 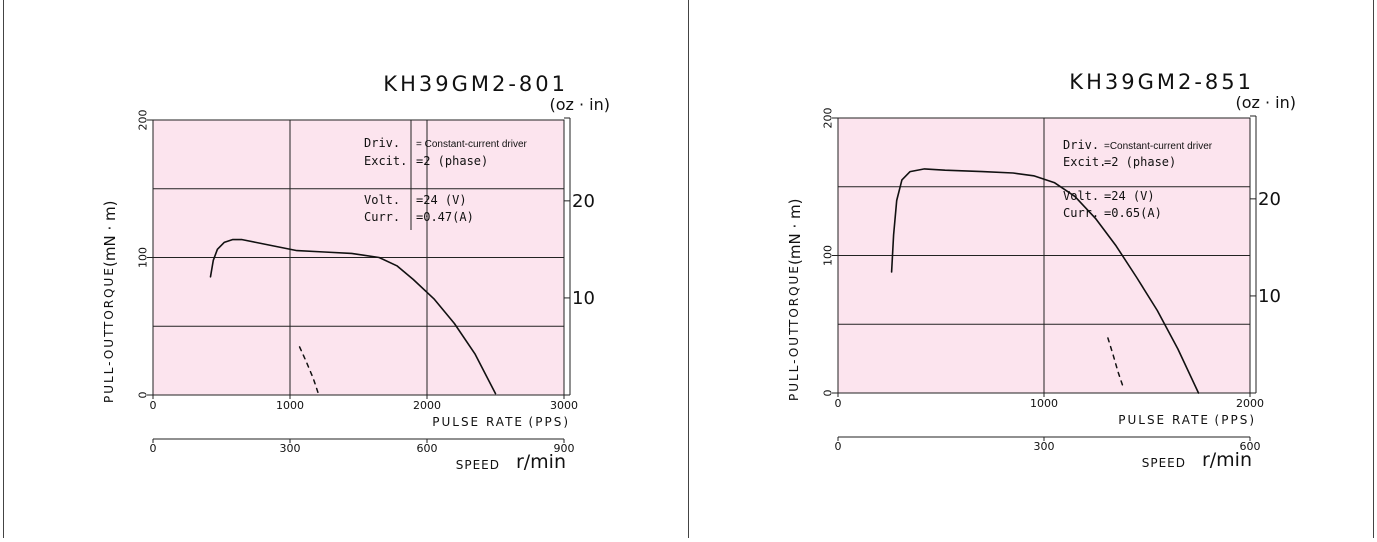 I want to click on speed-tick-label: 900, so click(x=564, y=448).